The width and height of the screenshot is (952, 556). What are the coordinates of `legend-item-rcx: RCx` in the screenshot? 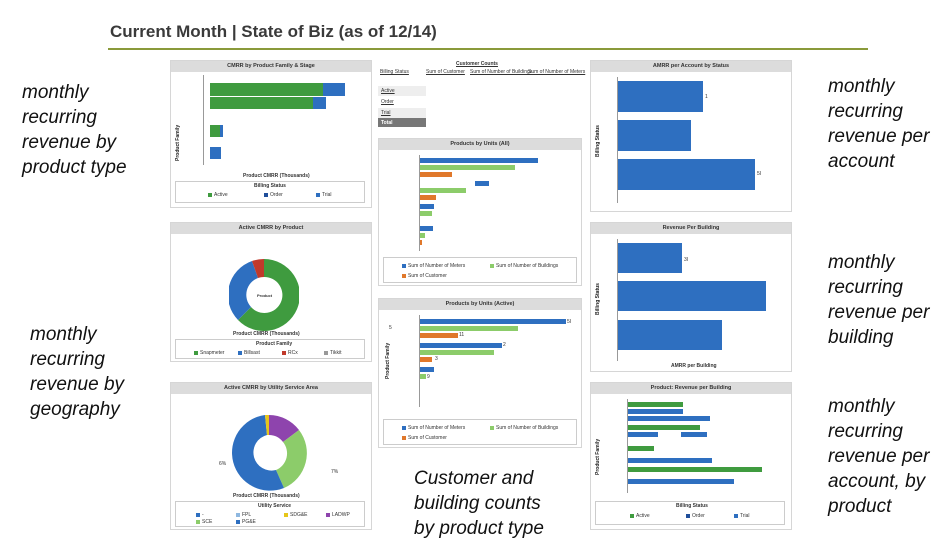 It's located at (290, 353).